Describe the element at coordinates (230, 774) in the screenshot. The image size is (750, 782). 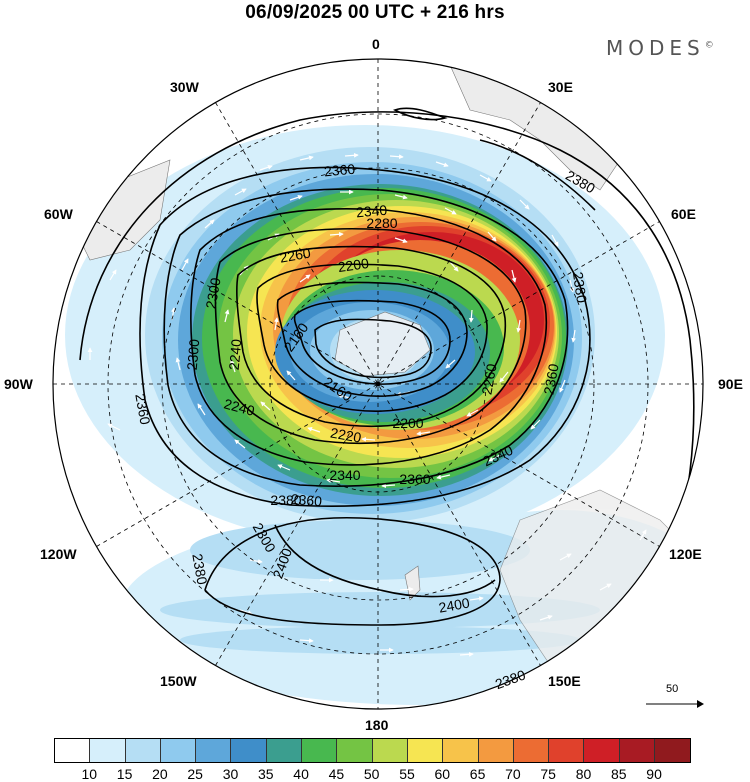
I see `colorbar-tick-label: 30` at that location.